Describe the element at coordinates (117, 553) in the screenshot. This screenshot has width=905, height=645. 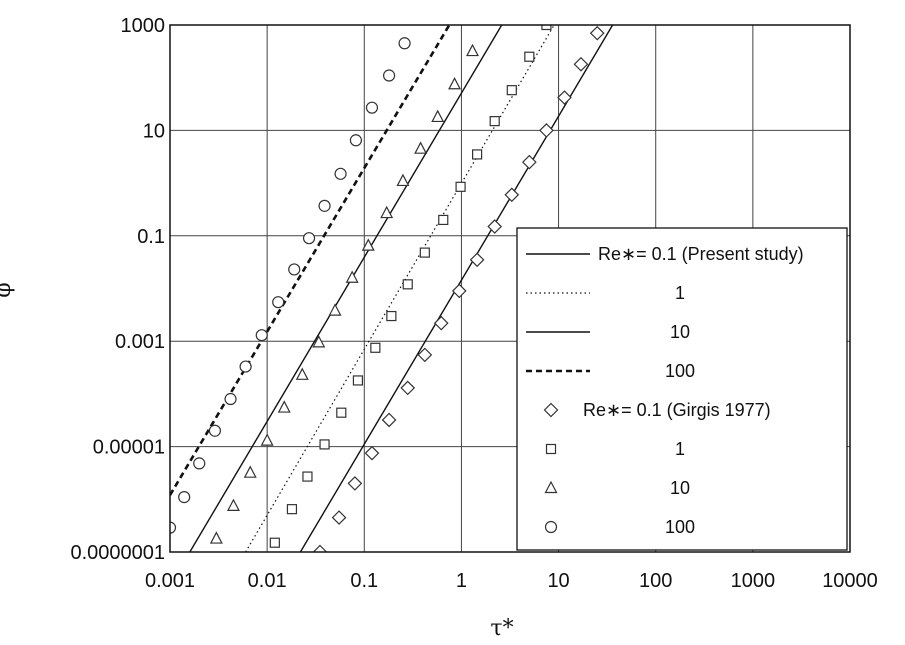
I see `y-tick-label: 0.0000001` at that location.